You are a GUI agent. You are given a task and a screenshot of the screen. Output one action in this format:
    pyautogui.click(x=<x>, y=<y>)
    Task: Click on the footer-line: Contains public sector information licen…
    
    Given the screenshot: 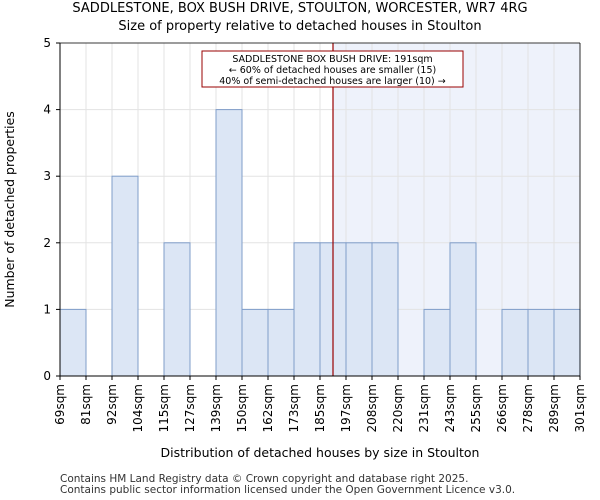 What is the action you would take?
    pyautogui.click(x=288, y=490)
    